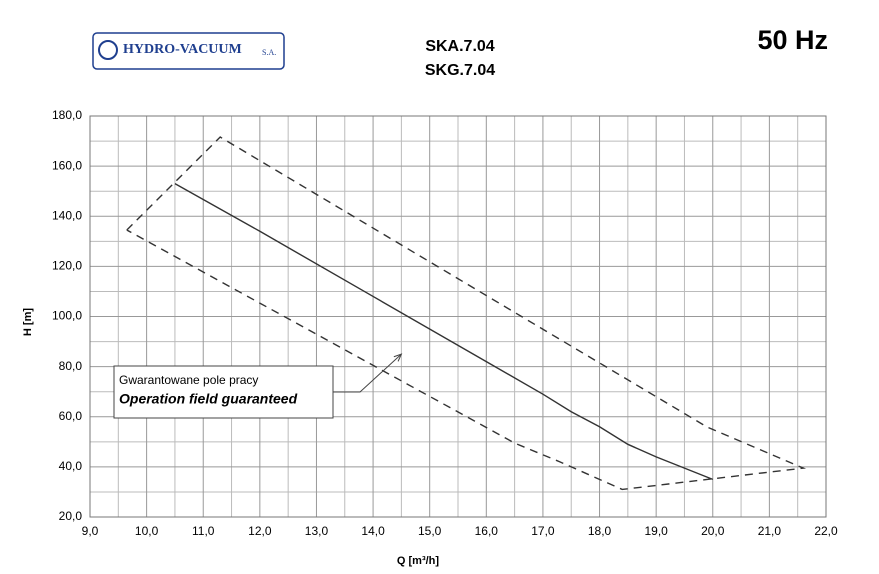 The height and width of the screenshot is (574, 879). What do you see at coordinates (367, 373) in the screenshot?
I see `annotation-arrow` at bounding box center [367, 373].